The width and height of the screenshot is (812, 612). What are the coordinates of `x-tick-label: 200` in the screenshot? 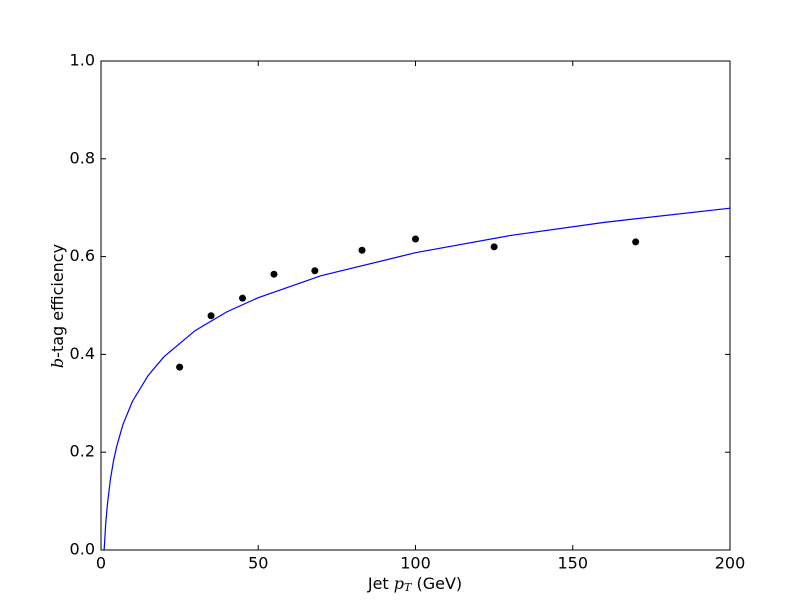 It's located at (730, 563).